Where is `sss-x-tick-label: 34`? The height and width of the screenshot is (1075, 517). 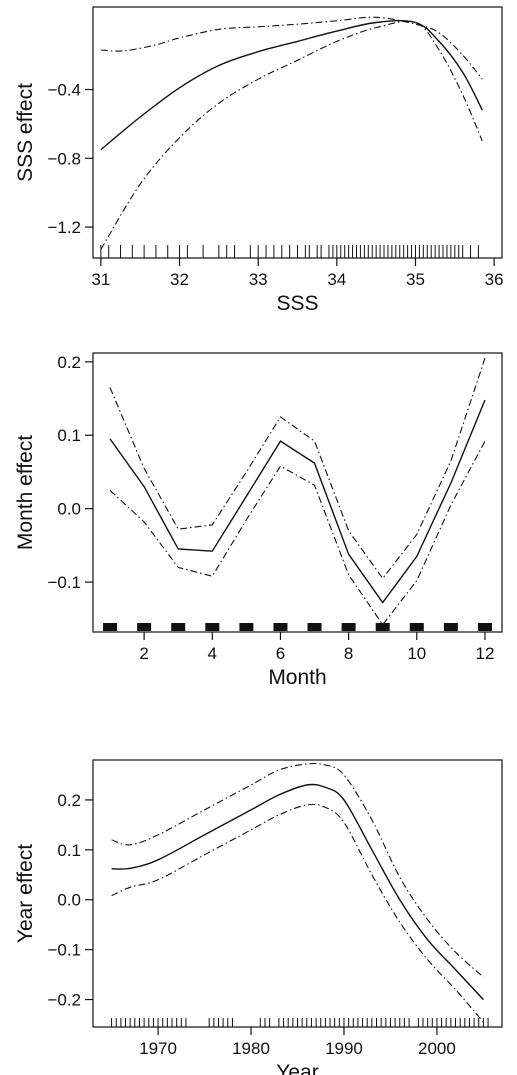 sss-x-tick-label: 34 is located at coordinates (336, 279).